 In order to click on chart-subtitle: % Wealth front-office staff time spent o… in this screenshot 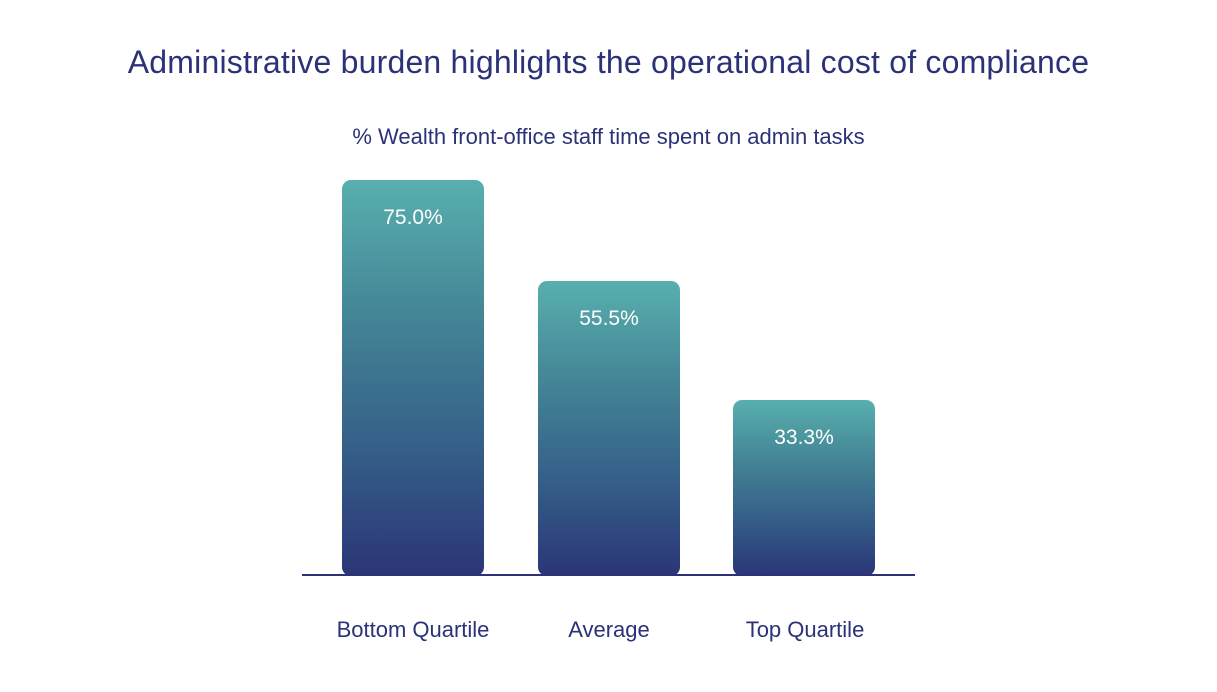, I will do `click(608, 136)`.